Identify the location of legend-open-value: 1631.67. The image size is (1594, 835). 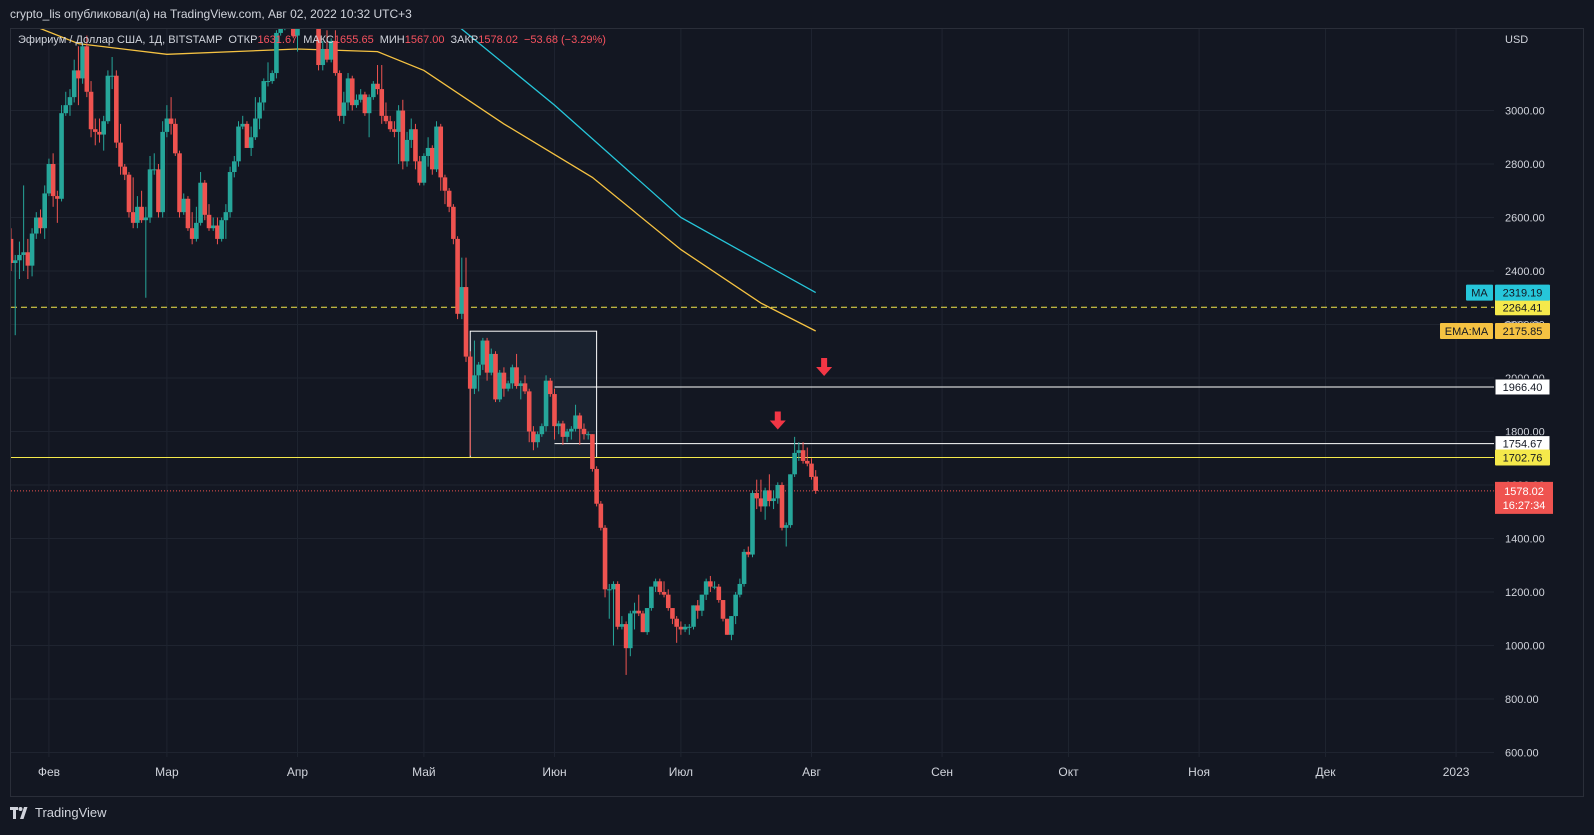
(277, 40).